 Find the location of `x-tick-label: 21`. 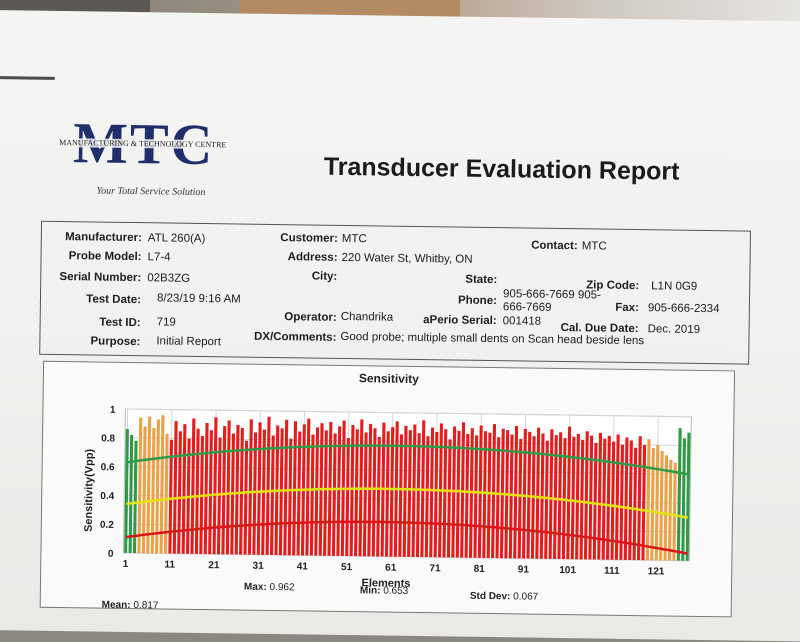

x-tick-label: 21 is located at coordinates (214, 565).